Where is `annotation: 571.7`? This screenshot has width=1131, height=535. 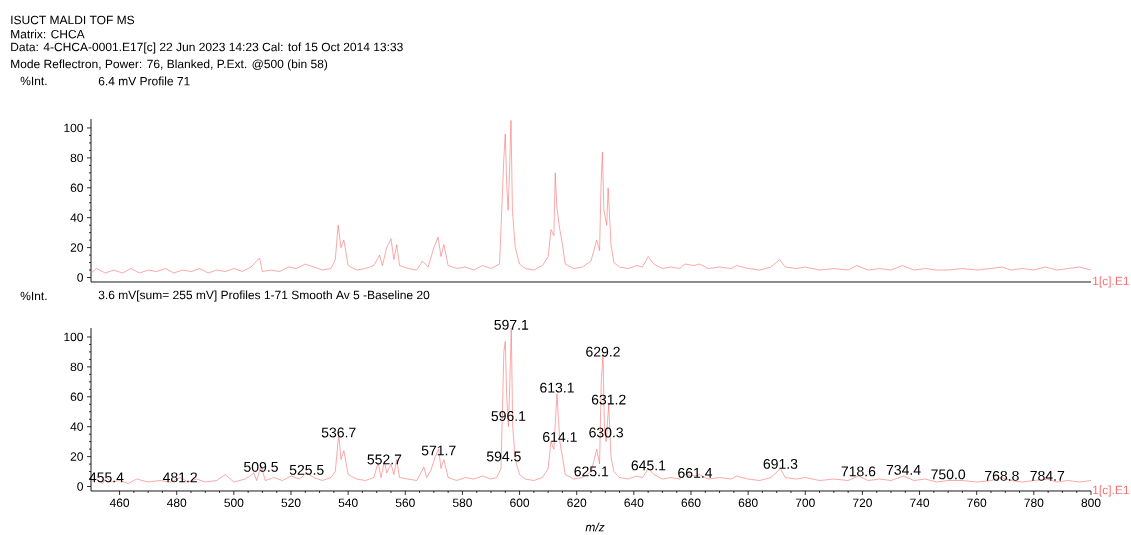 annotation: 571.7 is located at coordinates (438, 450).